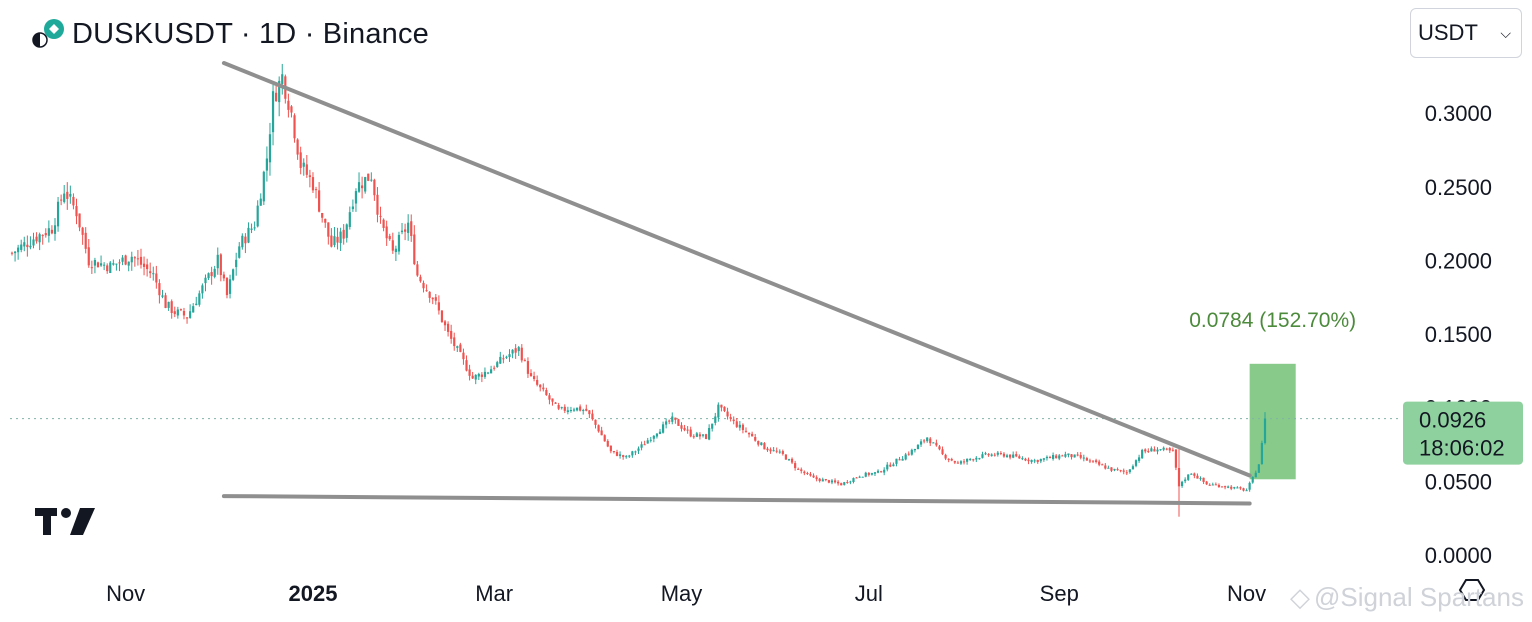 The width and height of the screenshot is (1532, 622). Describe the element at coordinates (65, 521) in the screenshot. I see `tradingview-logo-icon` at that location.